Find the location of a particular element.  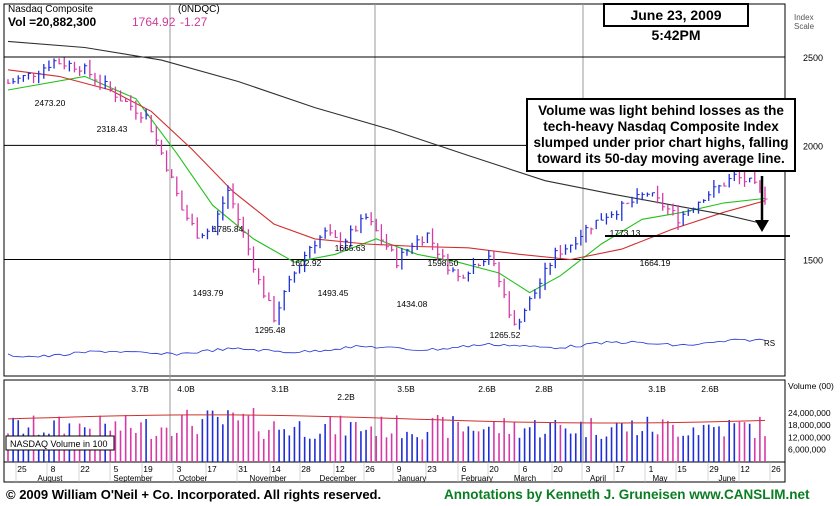

price-tick-label: 1500 is located at coordinates (813, 261).